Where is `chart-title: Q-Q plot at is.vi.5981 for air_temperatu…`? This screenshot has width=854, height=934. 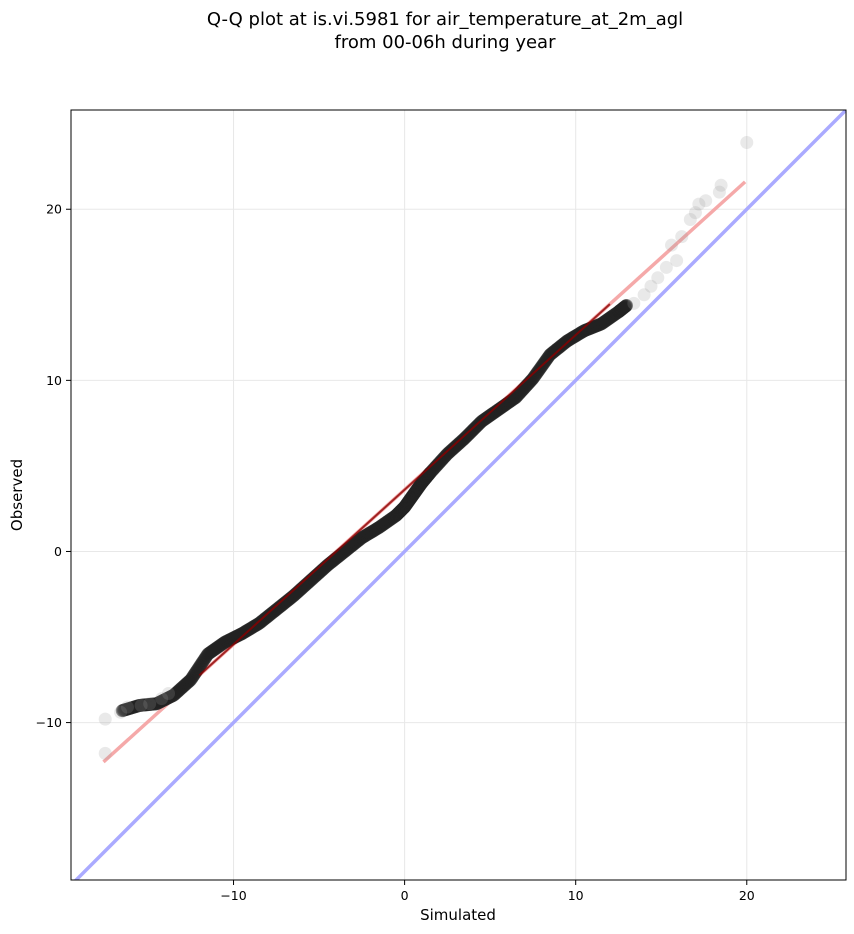
chart-title: Q-Q plot at is.vi.5981 for air_temperatu… is located at coordinates (427, 31).